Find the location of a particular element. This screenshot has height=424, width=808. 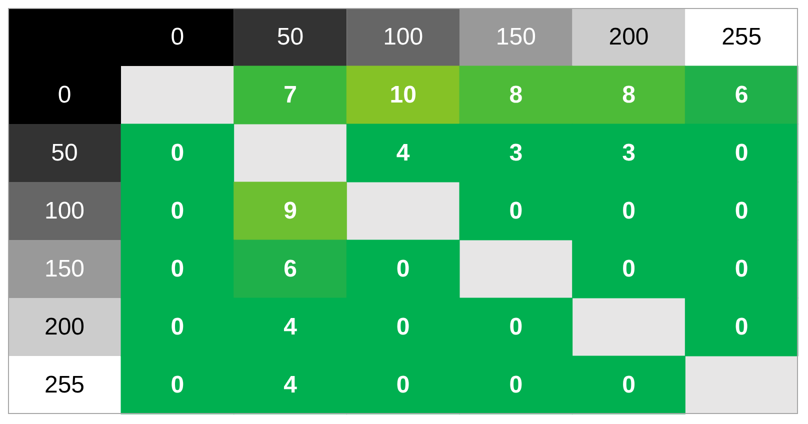

x-tick-label: 0 is located at coordinates (177, 37).